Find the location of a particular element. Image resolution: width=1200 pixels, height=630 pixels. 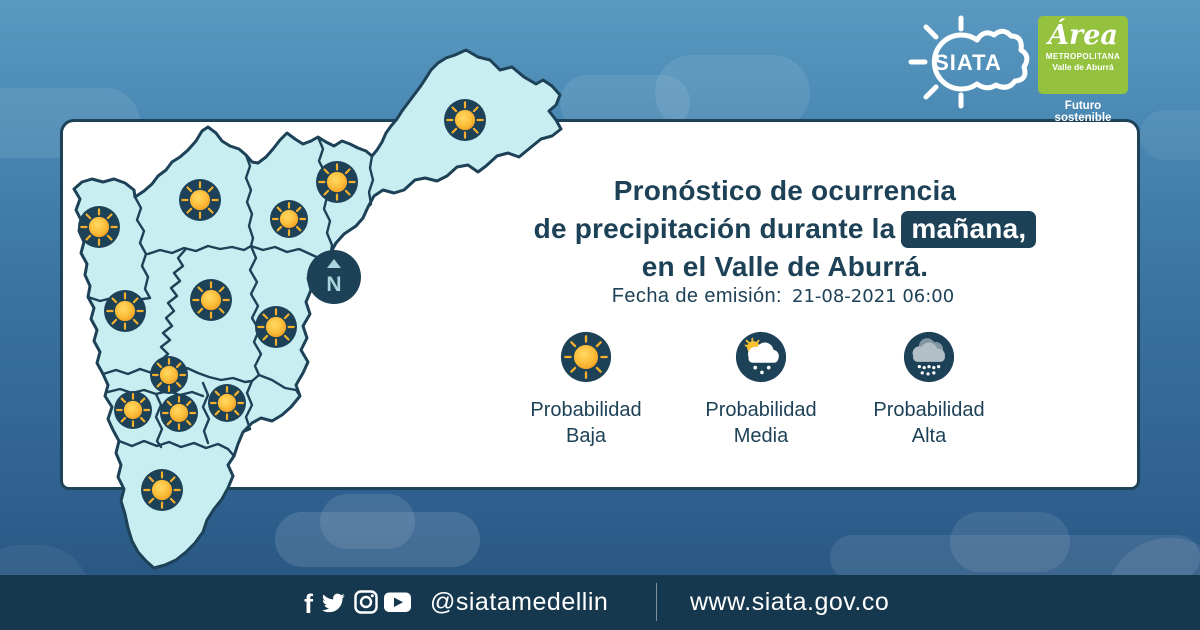

legend-item-alta: Probabilidad Alta is located at coordinates (929, 389).